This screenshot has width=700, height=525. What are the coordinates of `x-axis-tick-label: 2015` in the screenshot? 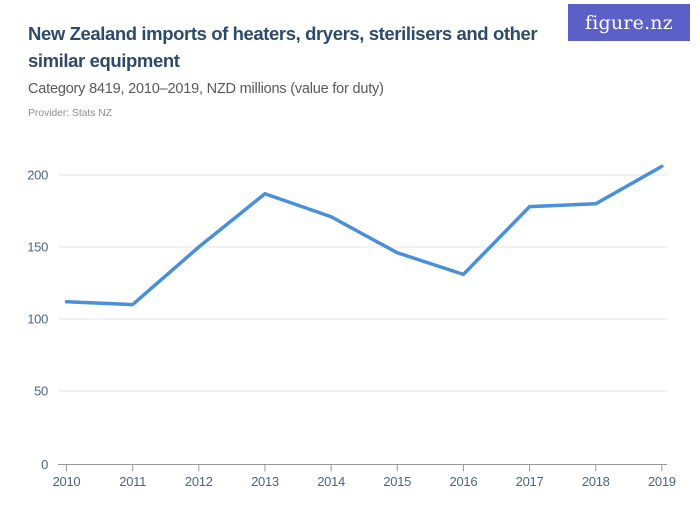 It's located at (397, 481).